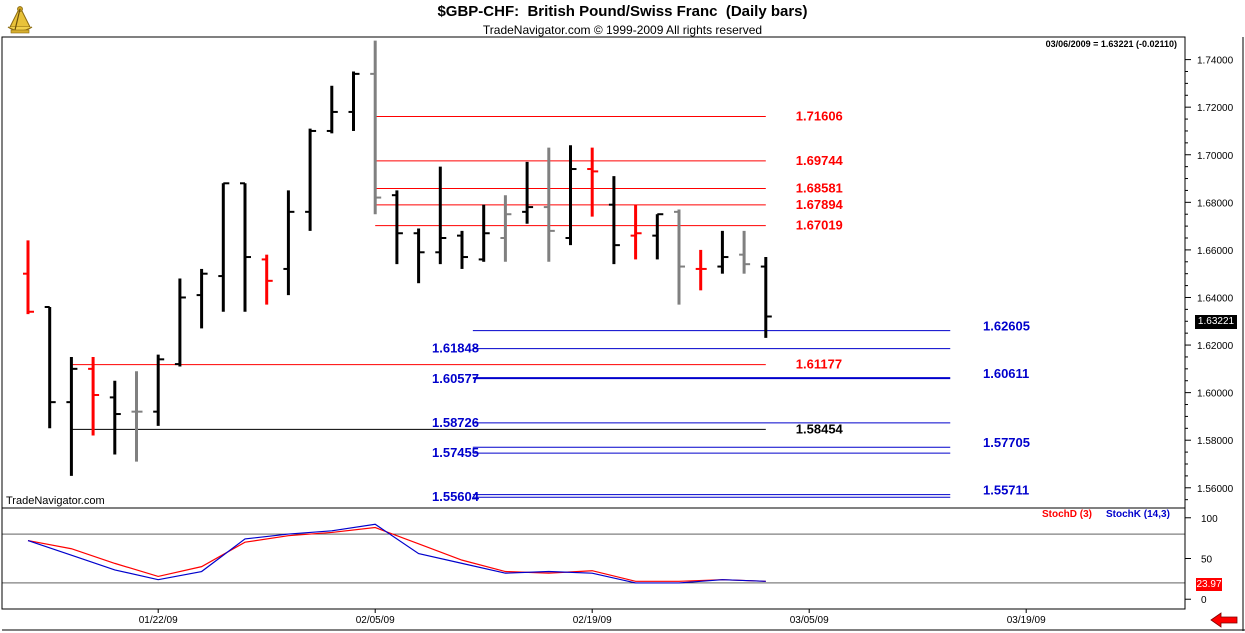 The width and height of the screenshot is (1245, 633). What do you see at coordinates (1006, 490) in the screenshot?
I see `level-label: 1.55711` at bounding box center [1006, 490].